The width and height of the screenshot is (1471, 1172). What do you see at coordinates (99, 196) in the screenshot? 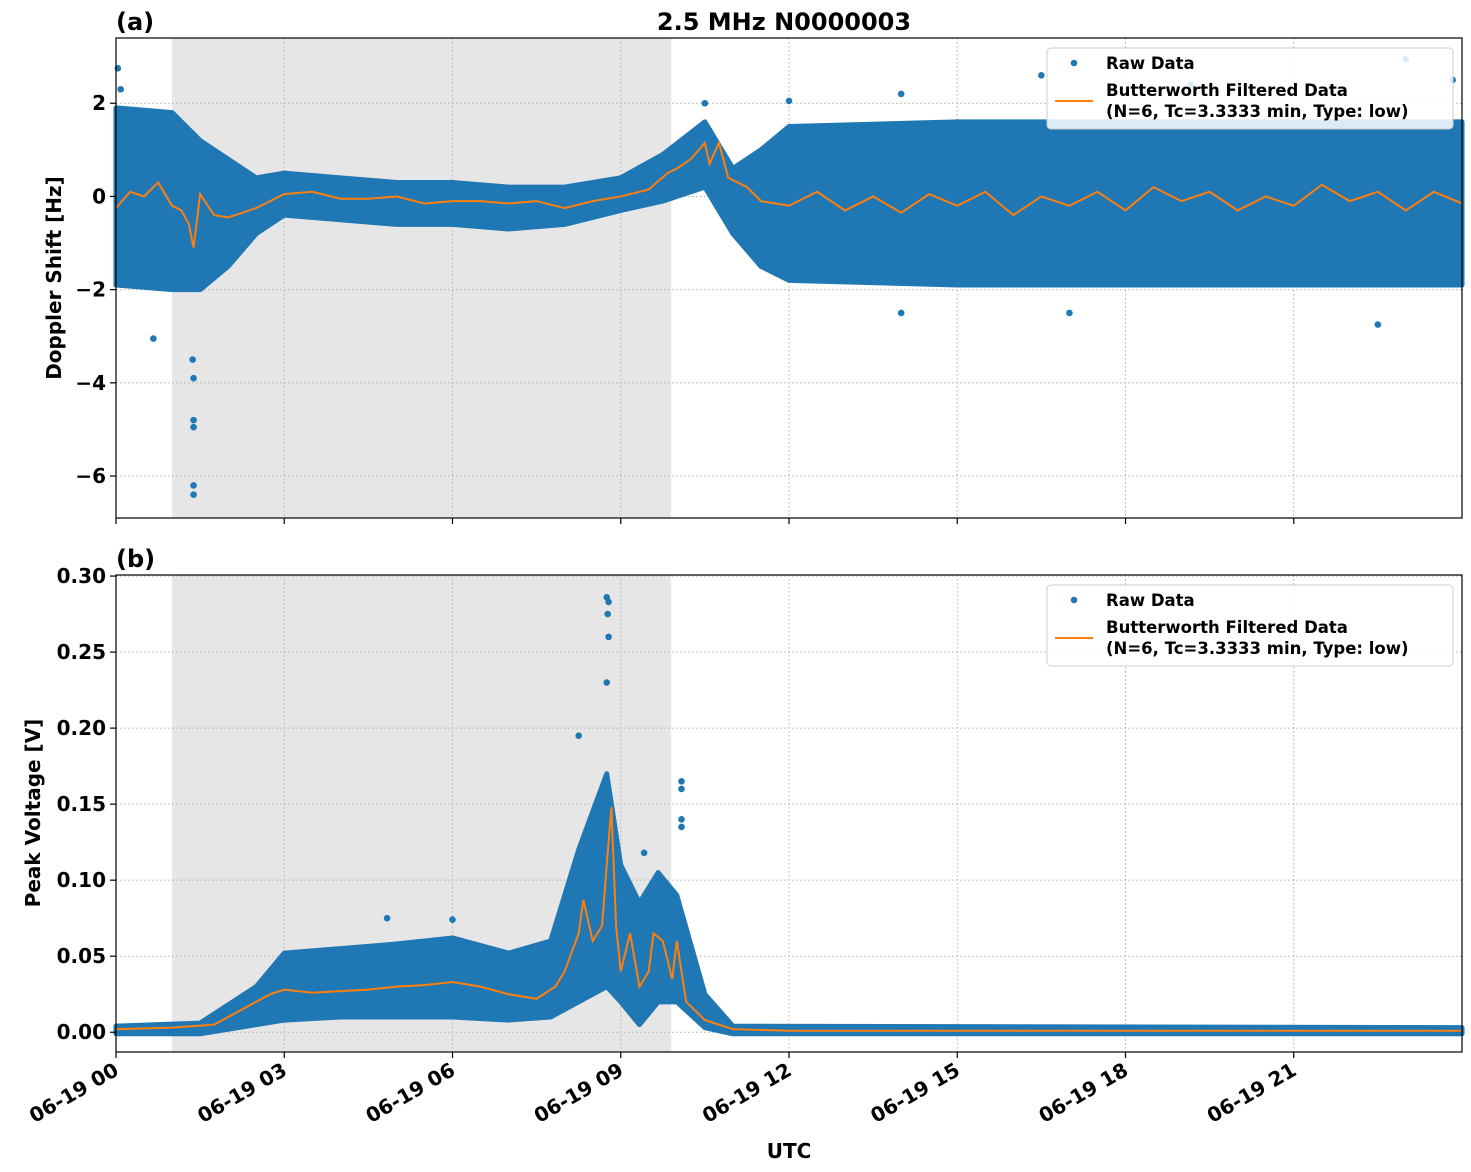
I see `y-tick-label: 0` at bounding box center [99, 196].